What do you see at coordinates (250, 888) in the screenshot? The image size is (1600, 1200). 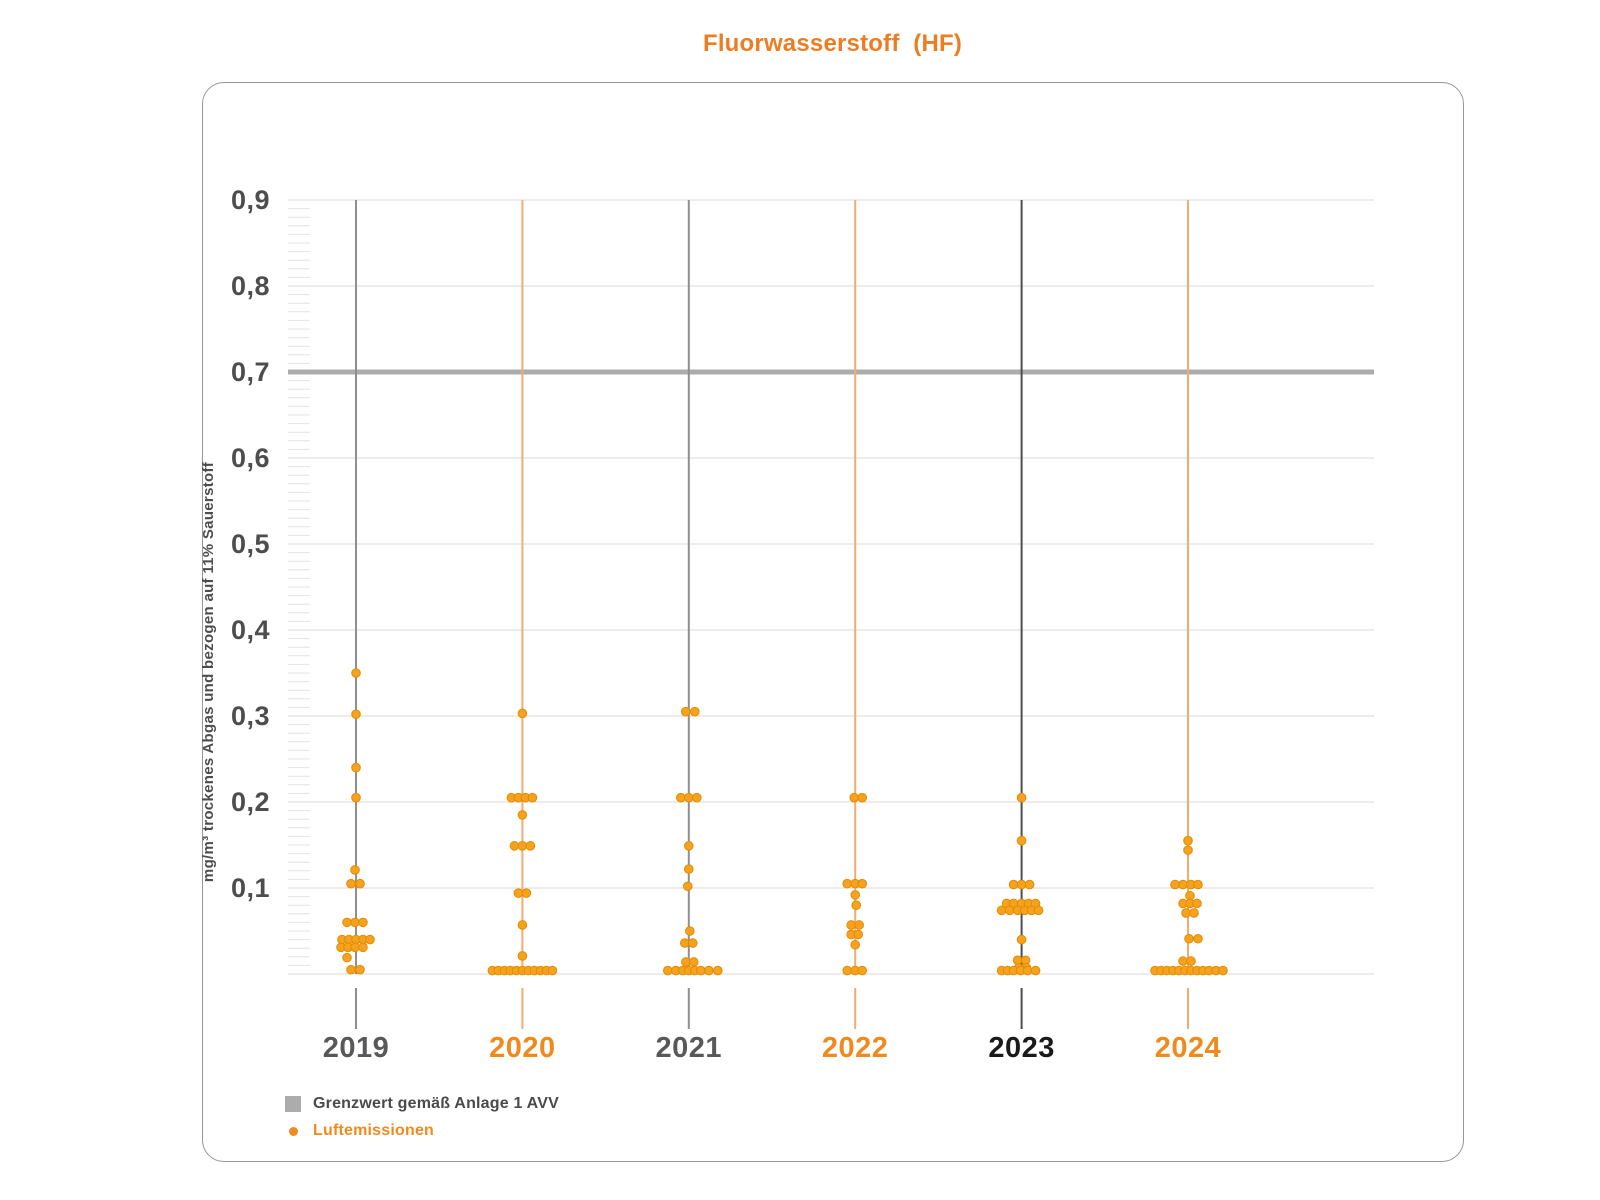 I see `y-tick-label: 0,1` at bounding box center [250, 888].